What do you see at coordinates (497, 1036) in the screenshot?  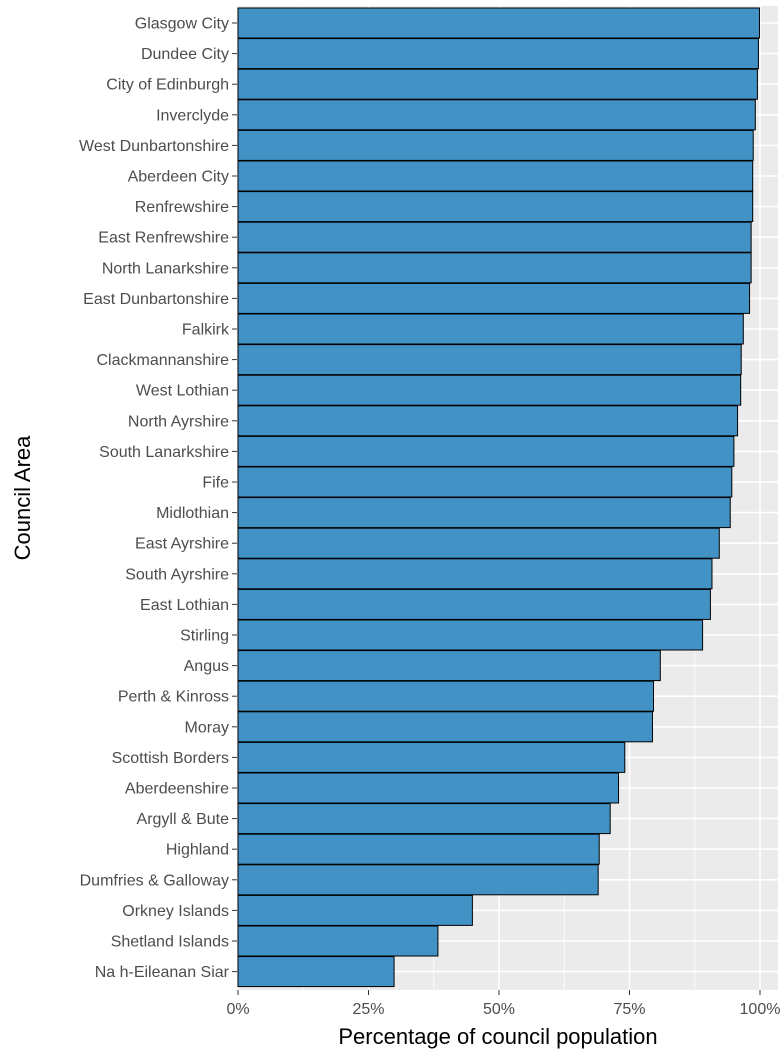 I see `x-axis-title: Percentage of council population` at bounding box center [497, 1036].